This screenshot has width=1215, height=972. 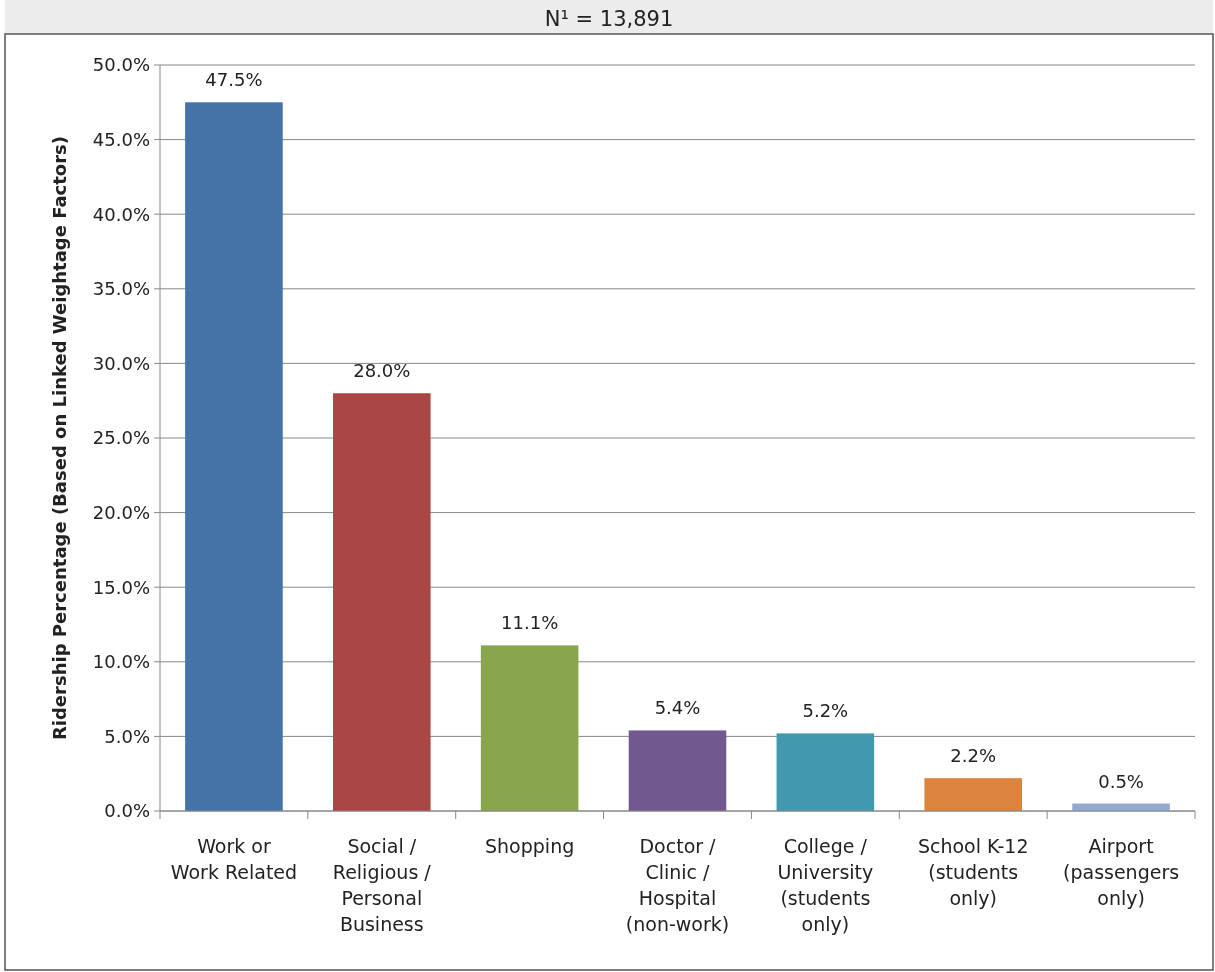 What do you see at coordinates (825, 711) in the screenshot?
I see `data-label: 5.2%` at bounding box center [825, 711].